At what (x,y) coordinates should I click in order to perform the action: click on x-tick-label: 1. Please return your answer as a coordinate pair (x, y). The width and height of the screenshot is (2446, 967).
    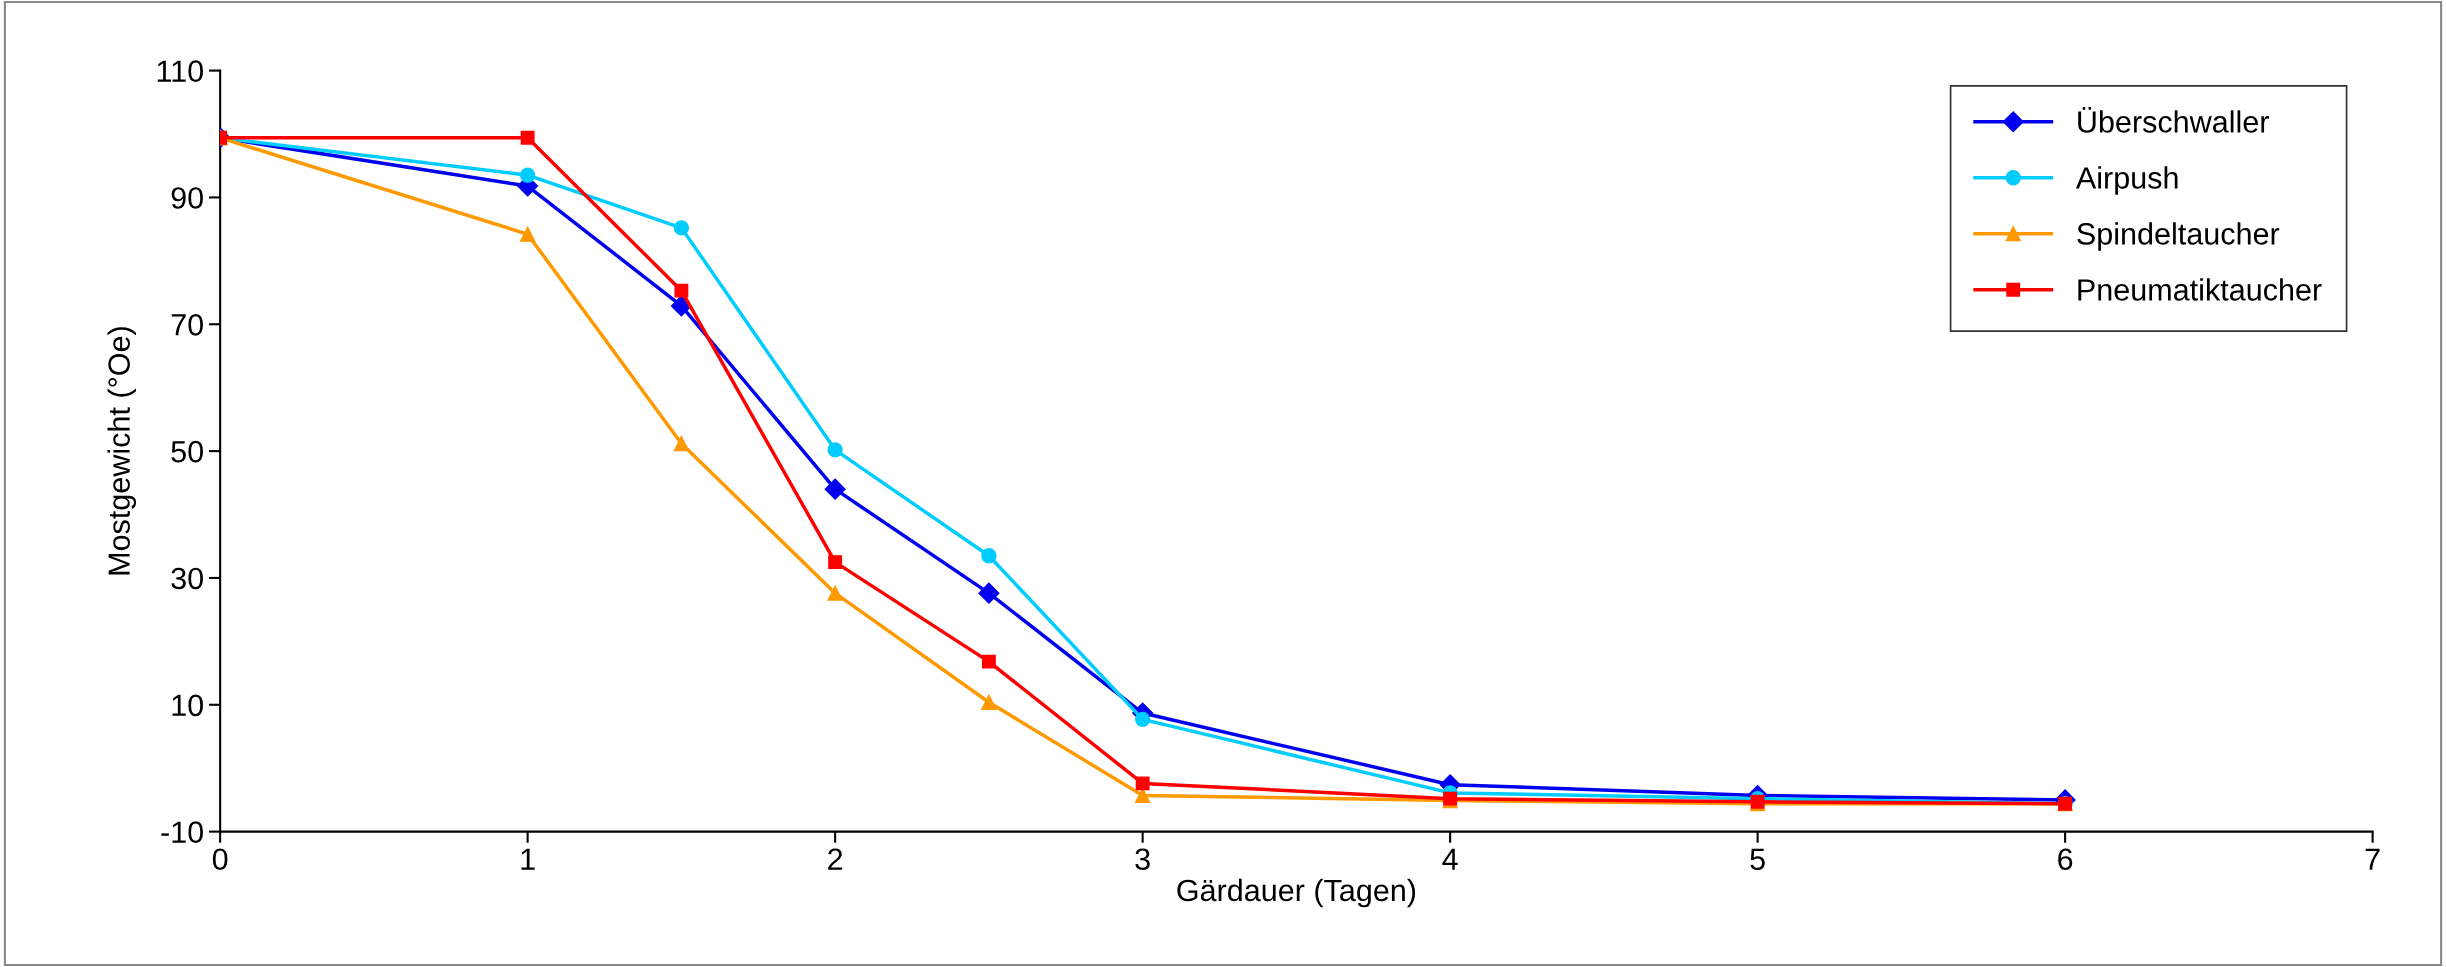
    Looking at the image, I should click on (528, 859).